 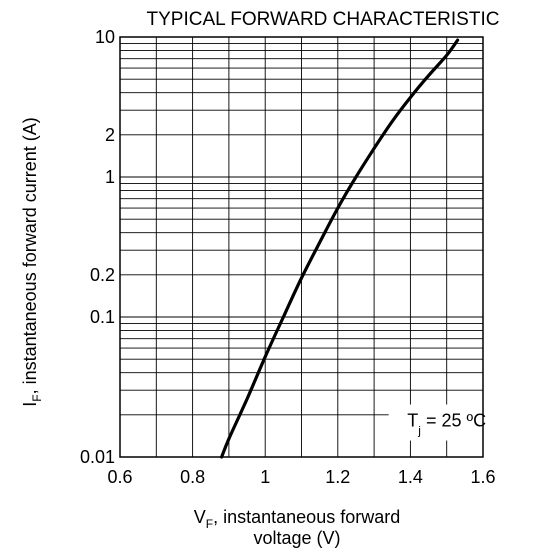 I want to click on x-axis-title: VF, instantaneous forward, so click(x=297, y=519).